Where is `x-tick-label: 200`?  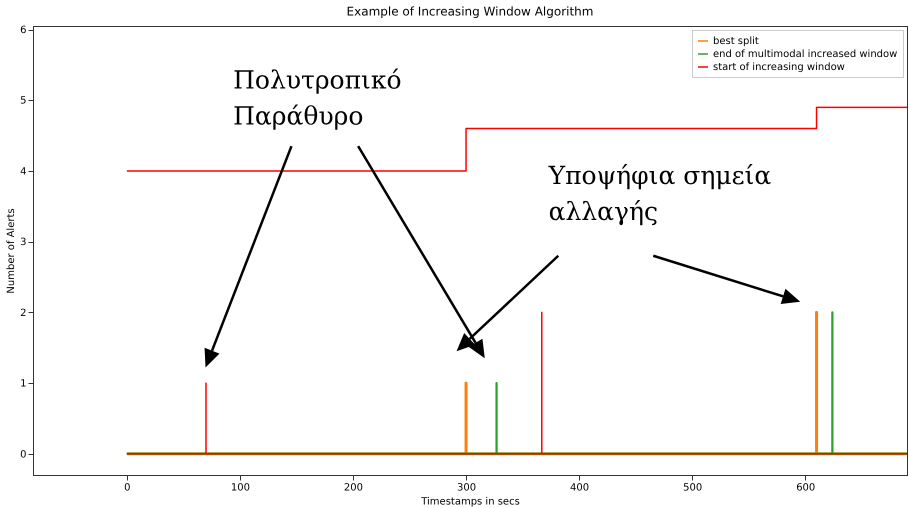
x-tick-label: 200 is located at coordinates (354, 488).